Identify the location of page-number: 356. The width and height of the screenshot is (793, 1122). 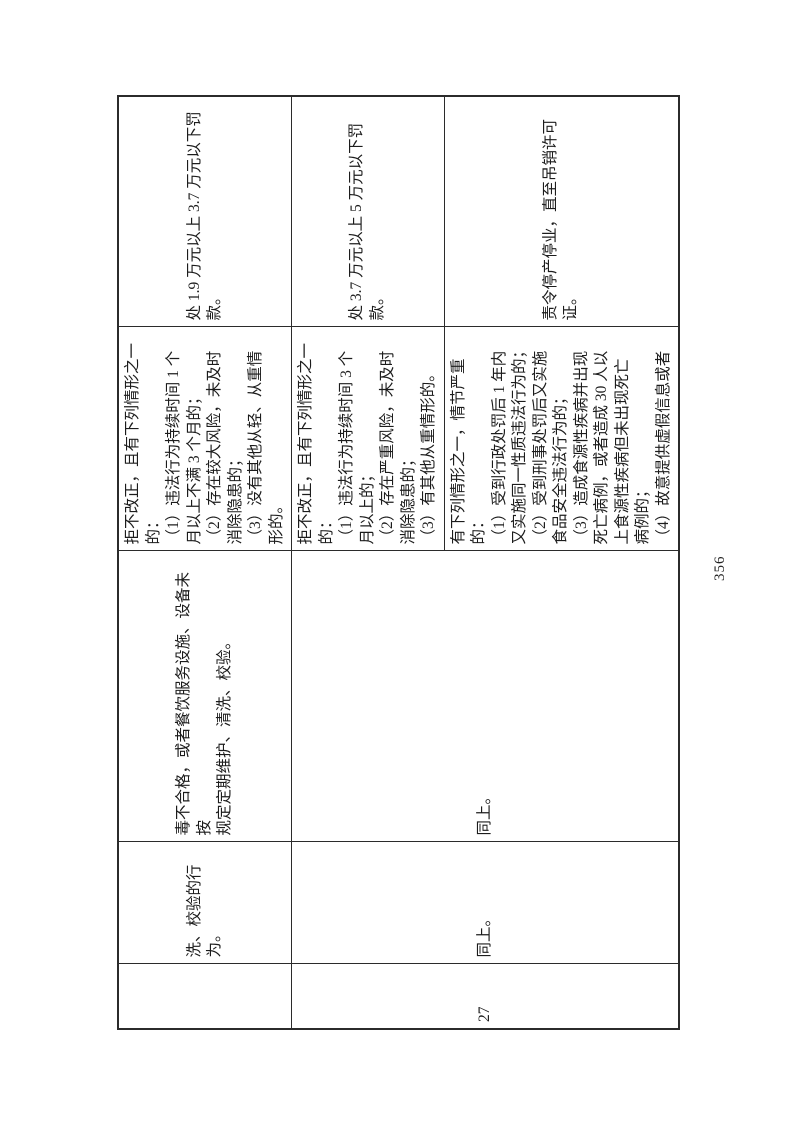
(720, 568).